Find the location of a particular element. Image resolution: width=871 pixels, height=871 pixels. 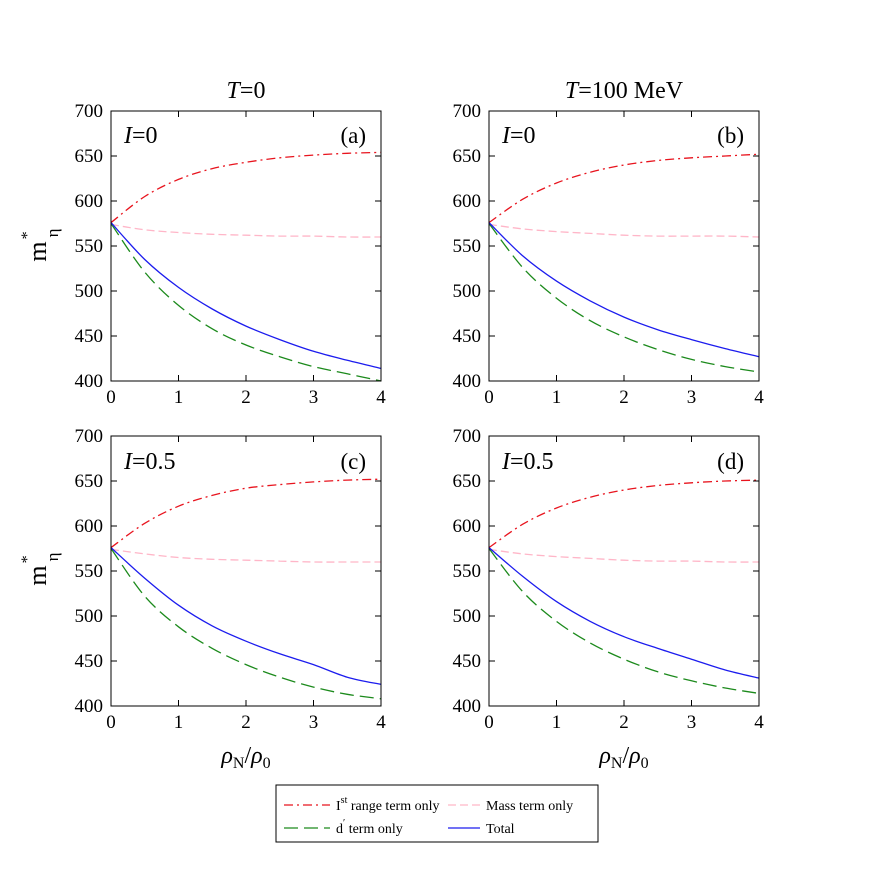

legend-label-dprime: d′ term only is located at coordinates (369, 827).